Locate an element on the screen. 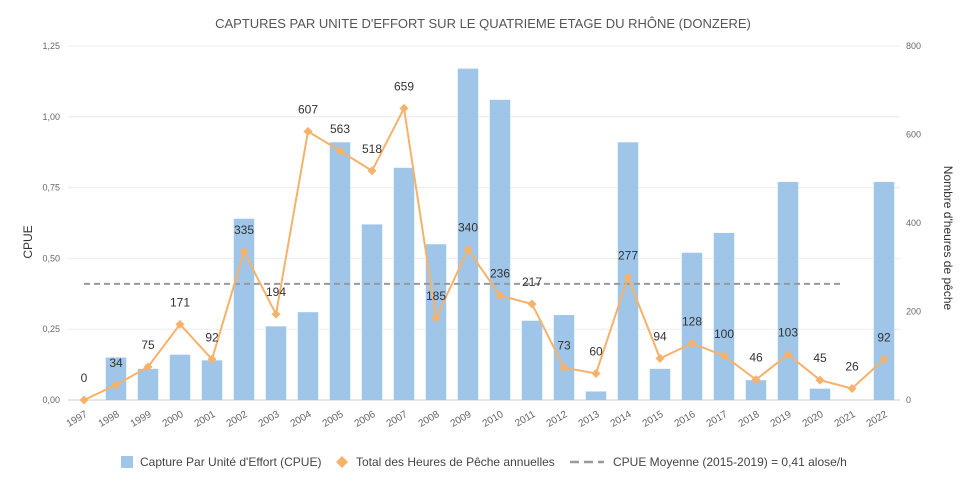 This screenshot has width=967, height=497. hours-data-label: 277 is located at coordinates (628, 255).